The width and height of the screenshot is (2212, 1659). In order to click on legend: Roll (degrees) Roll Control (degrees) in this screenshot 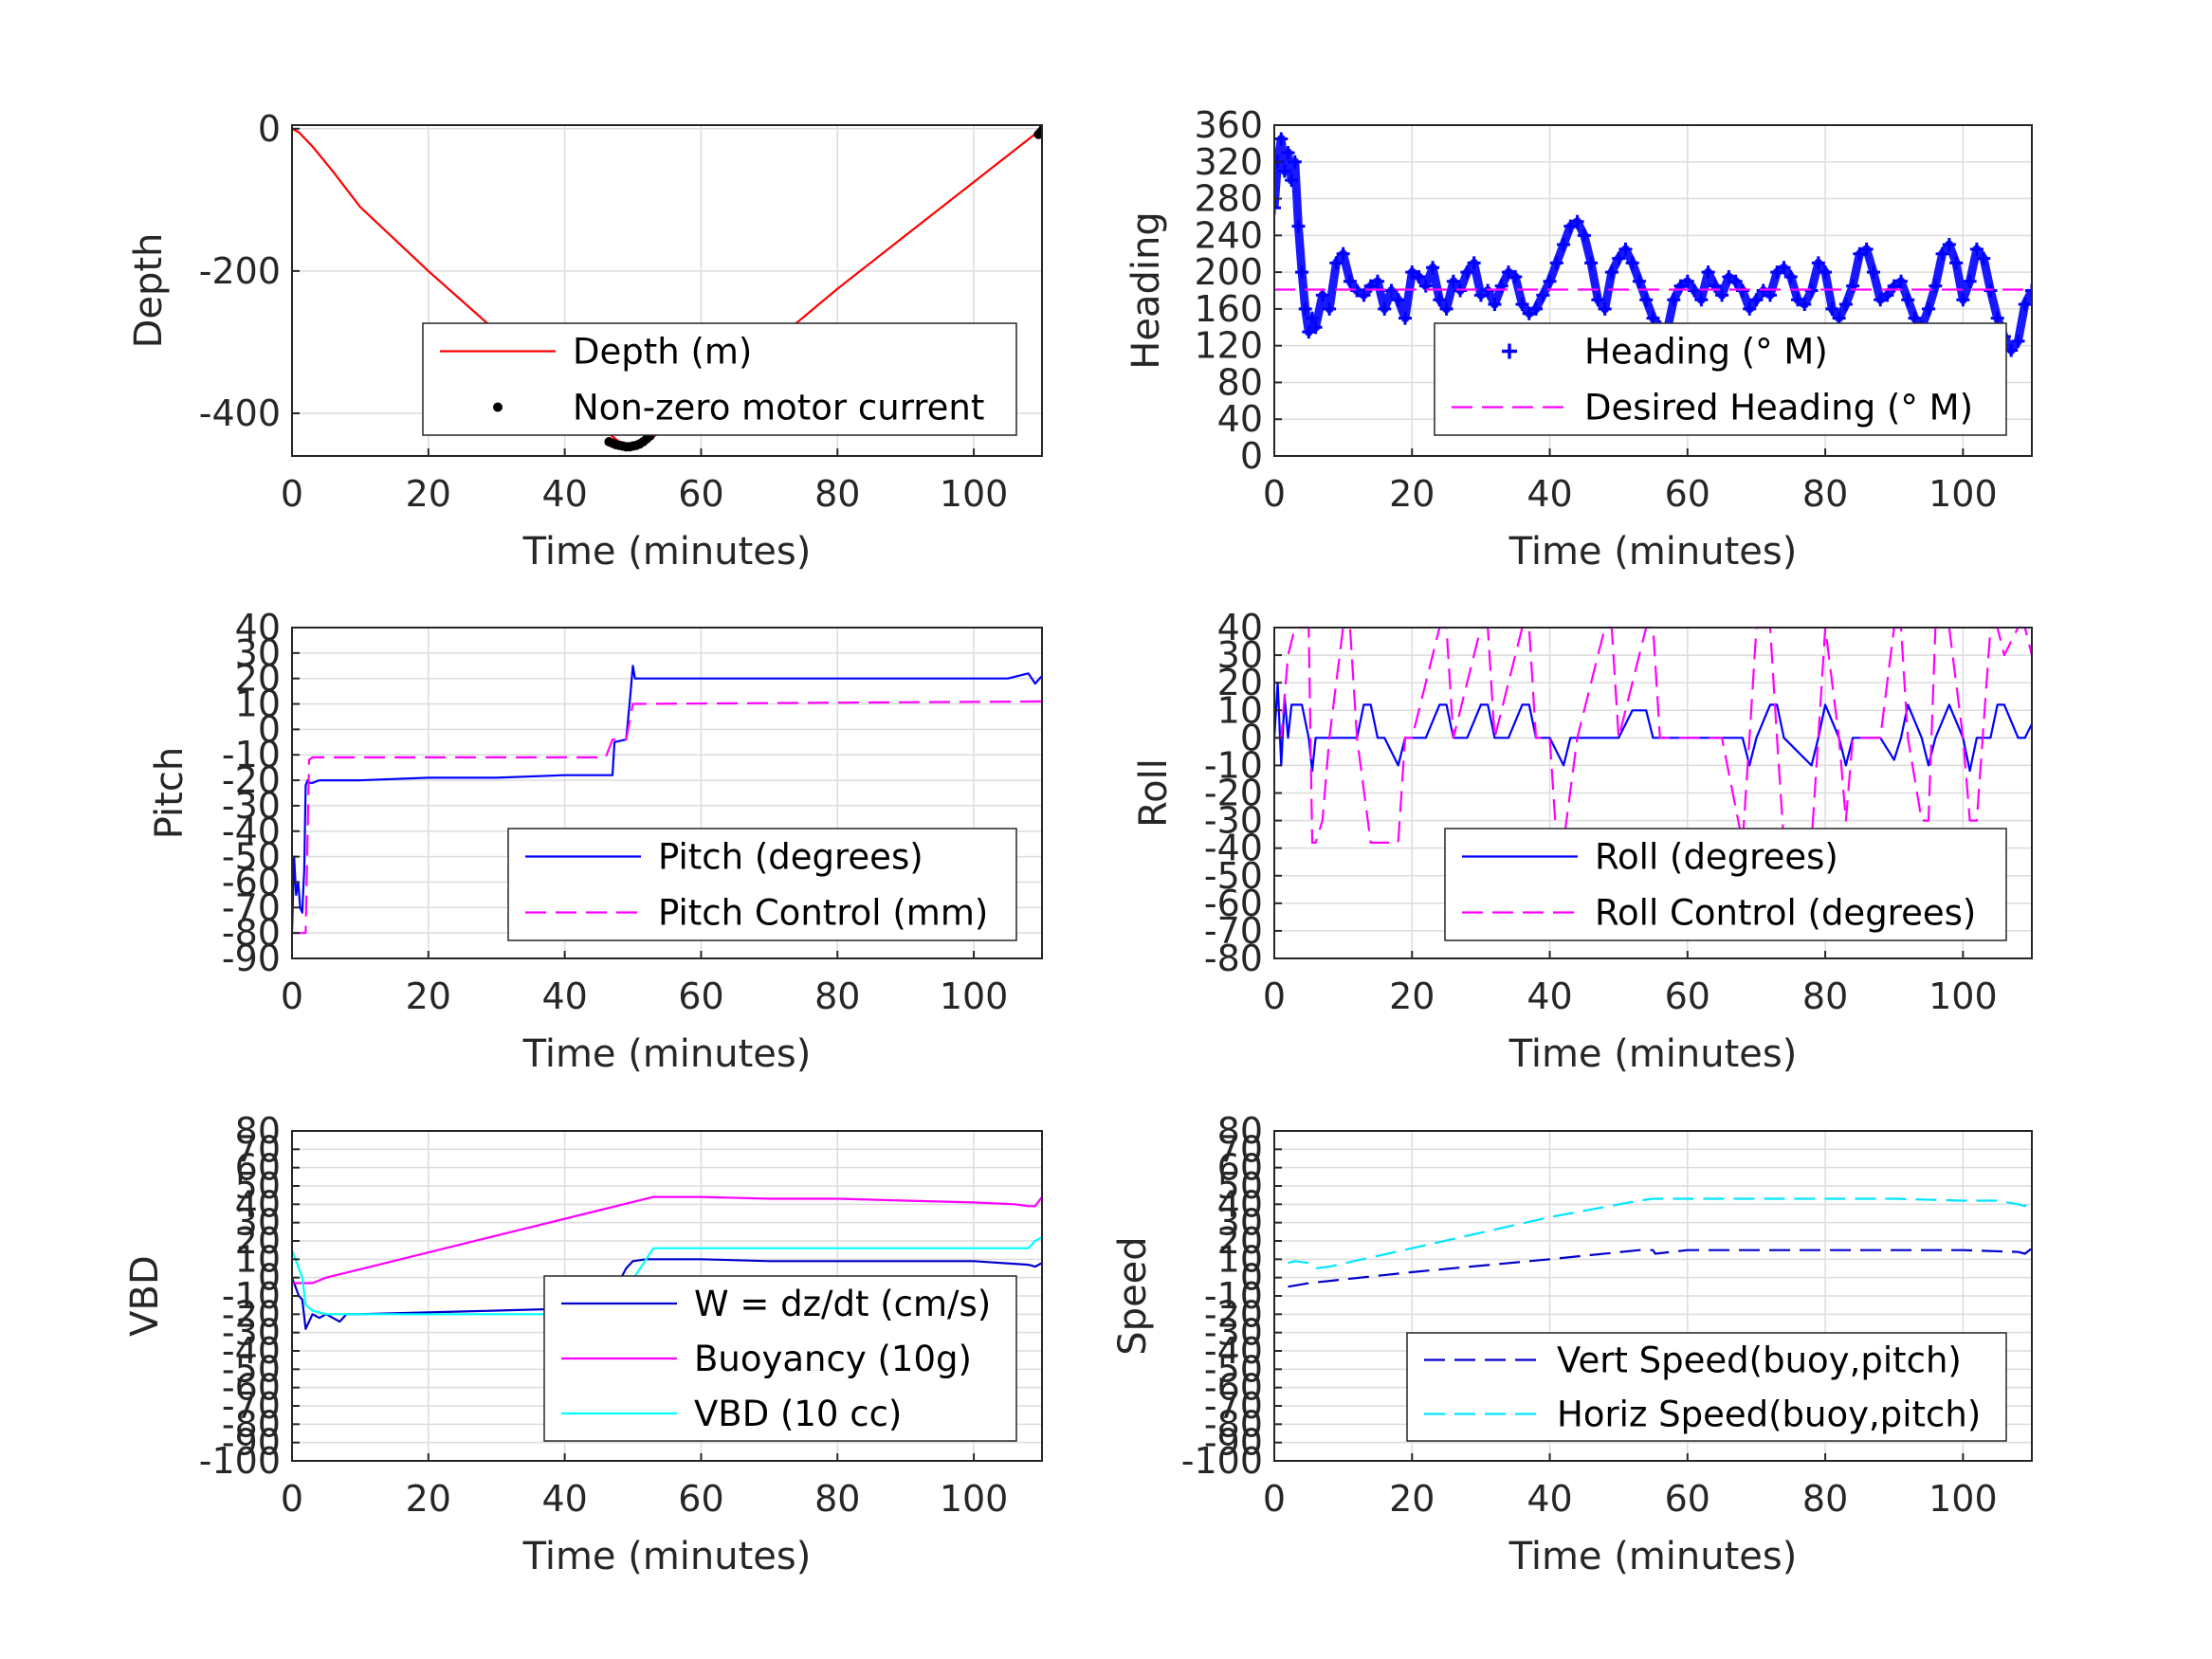, I will do `click(1725, 884)`.